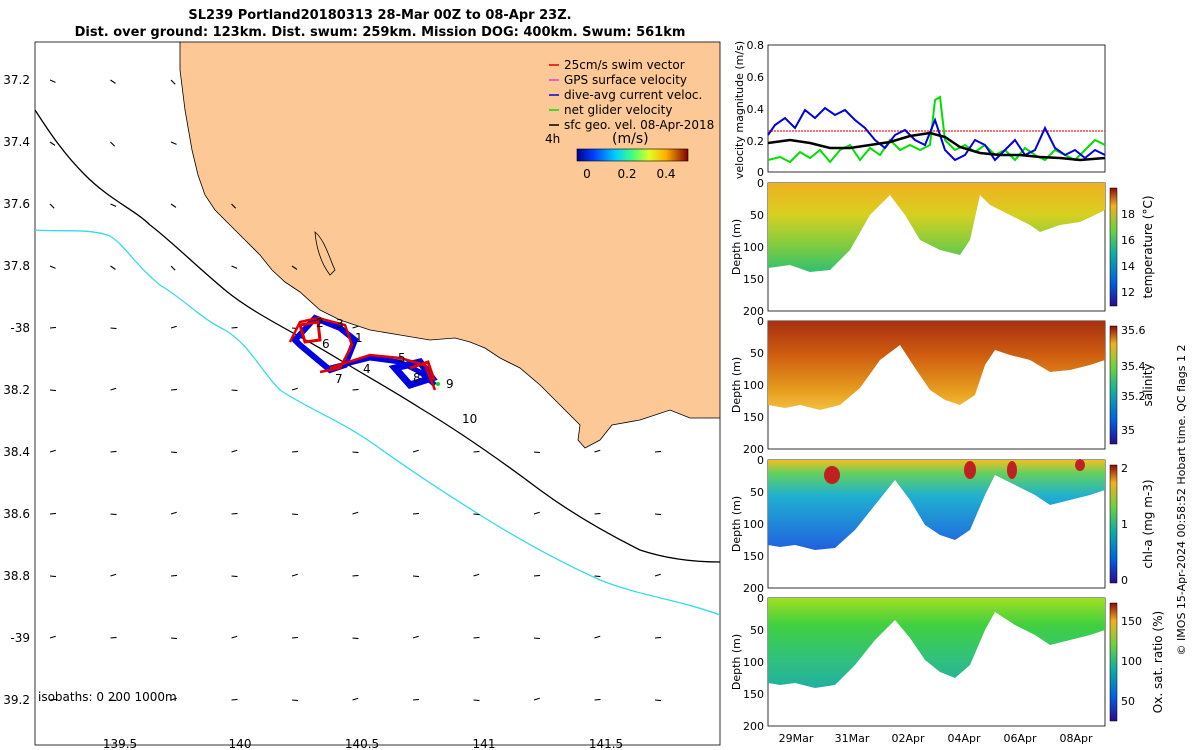  Describe the element at coordinates (20, 638) in the screenshot. I see `lat-tick: -39` at that location.